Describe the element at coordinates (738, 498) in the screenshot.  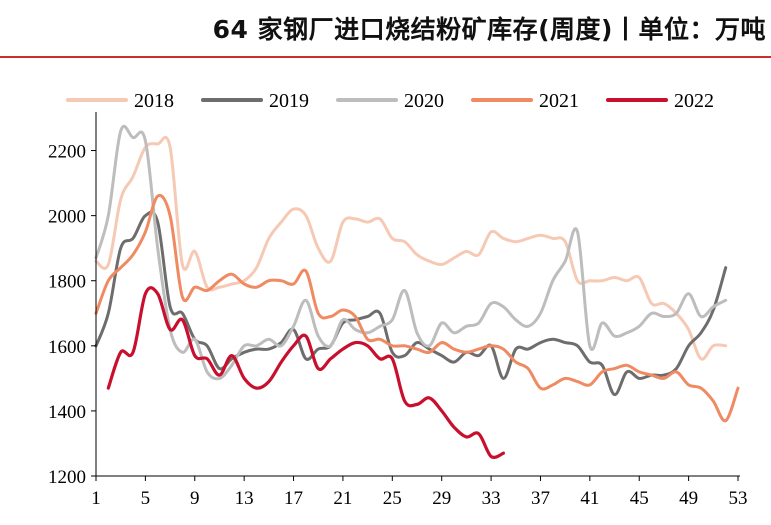
I see `x-tick-label-13: 53` at that location.